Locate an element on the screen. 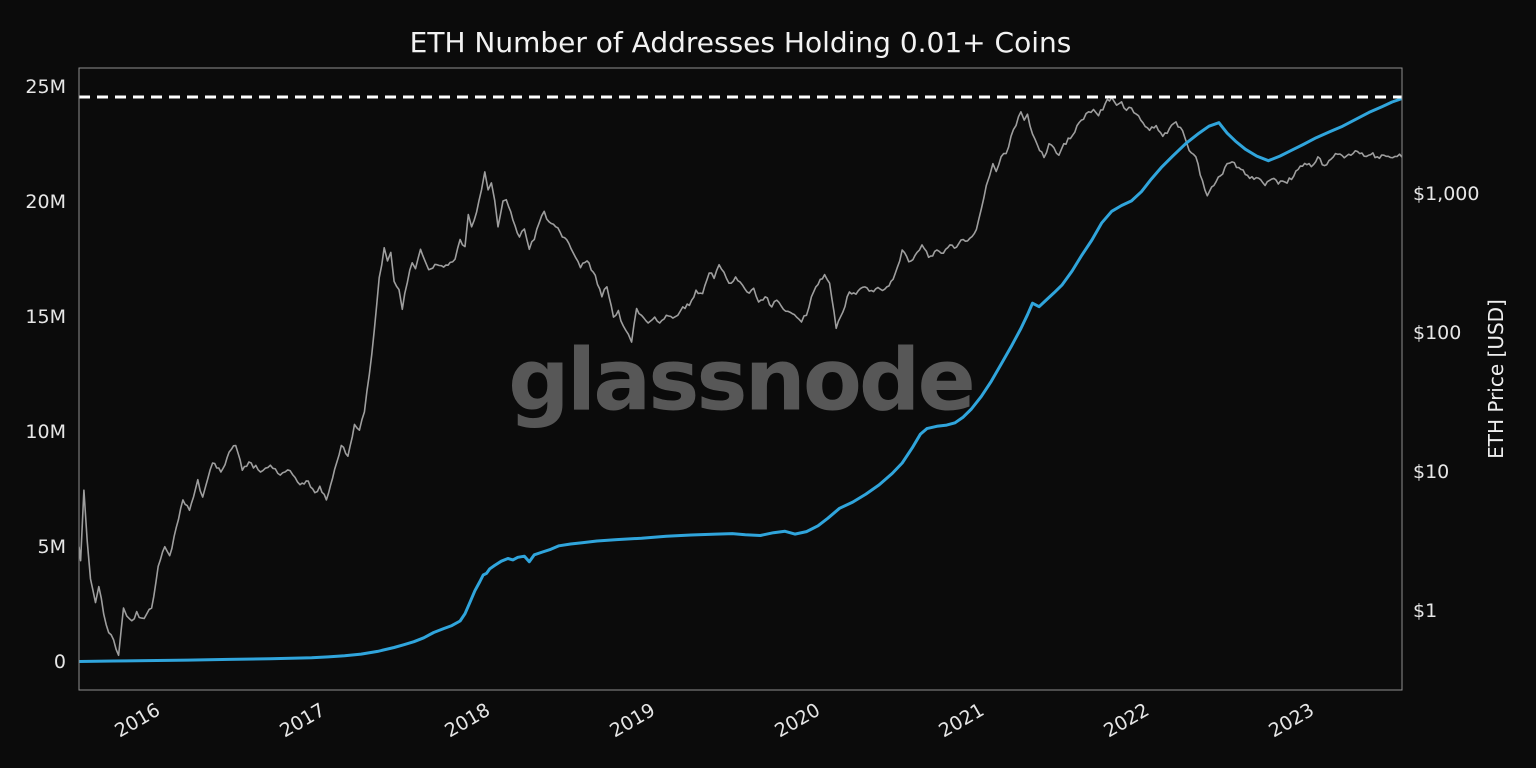 The height and width of the screenshot is (768, 1536). right-axis-tick-label: $10 is located at coordinates (1431, 472).